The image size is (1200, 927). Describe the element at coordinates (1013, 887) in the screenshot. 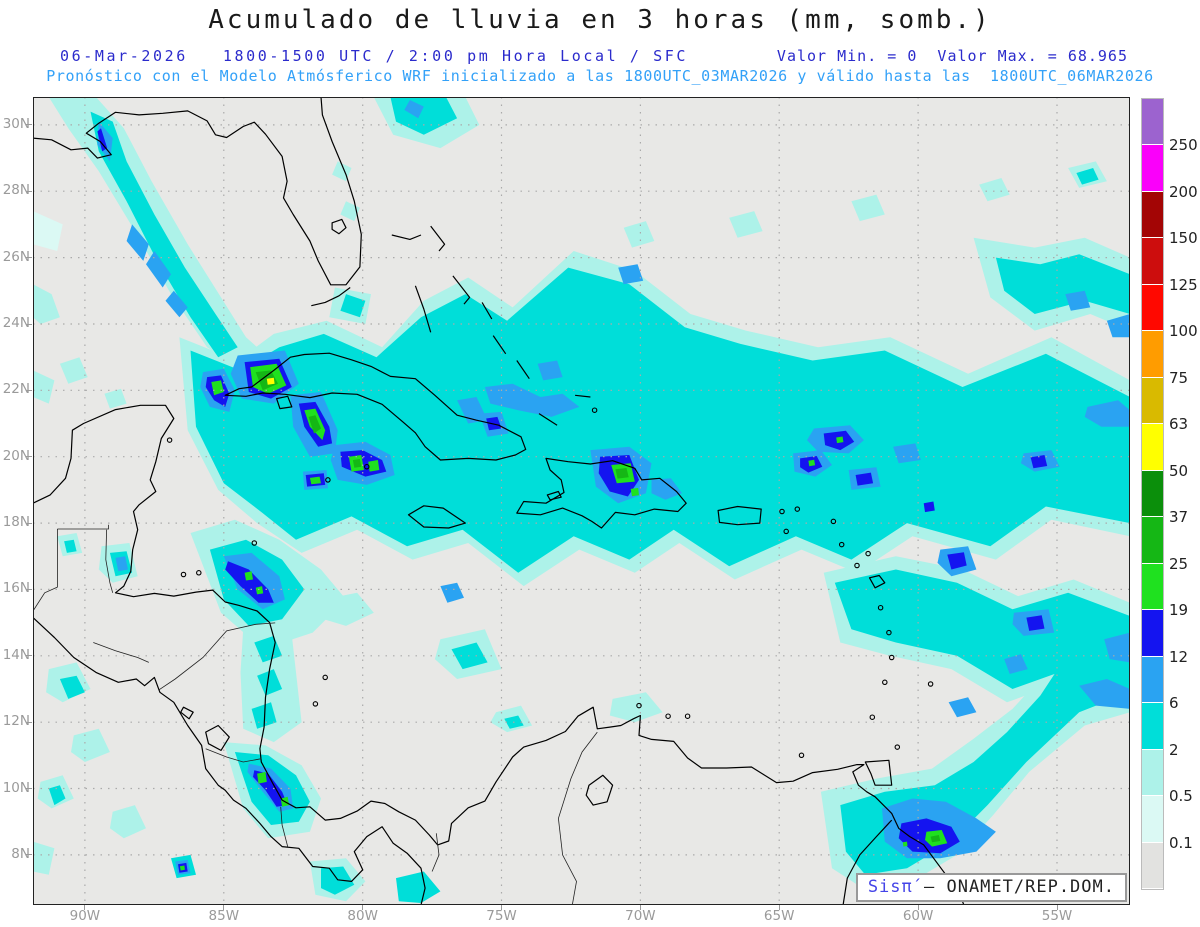

I see `credit-org: – ONAMET/REP.DOM.` at that location.